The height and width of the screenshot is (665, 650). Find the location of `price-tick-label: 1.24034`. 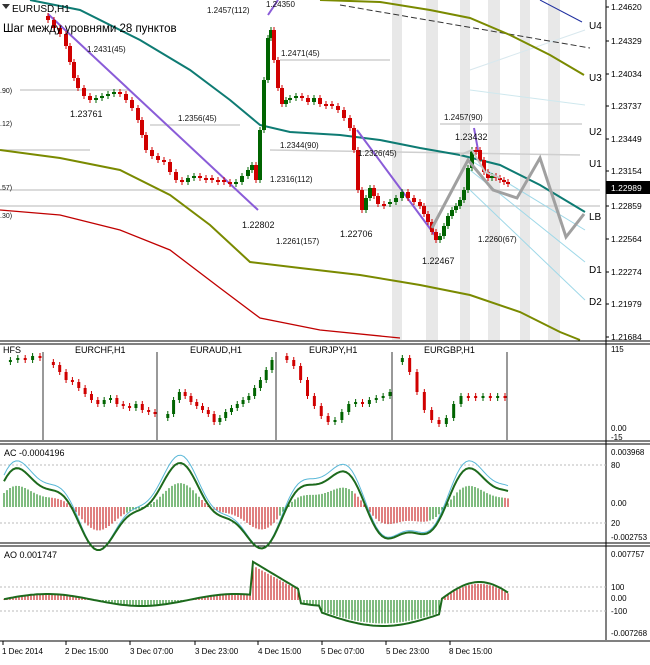

price-tick-label: 1.24034 is located at coordinates (626, 74).